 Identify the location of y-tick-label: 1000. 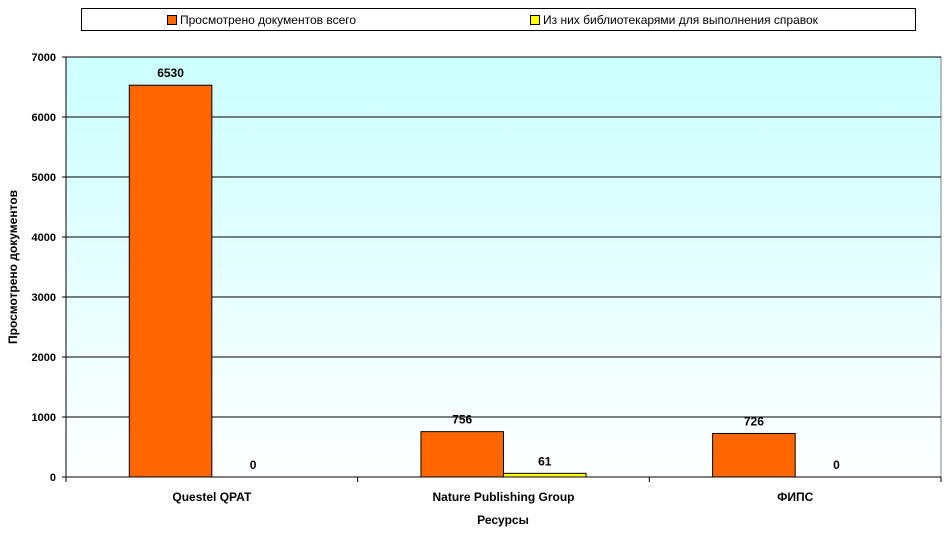
(44, 418).